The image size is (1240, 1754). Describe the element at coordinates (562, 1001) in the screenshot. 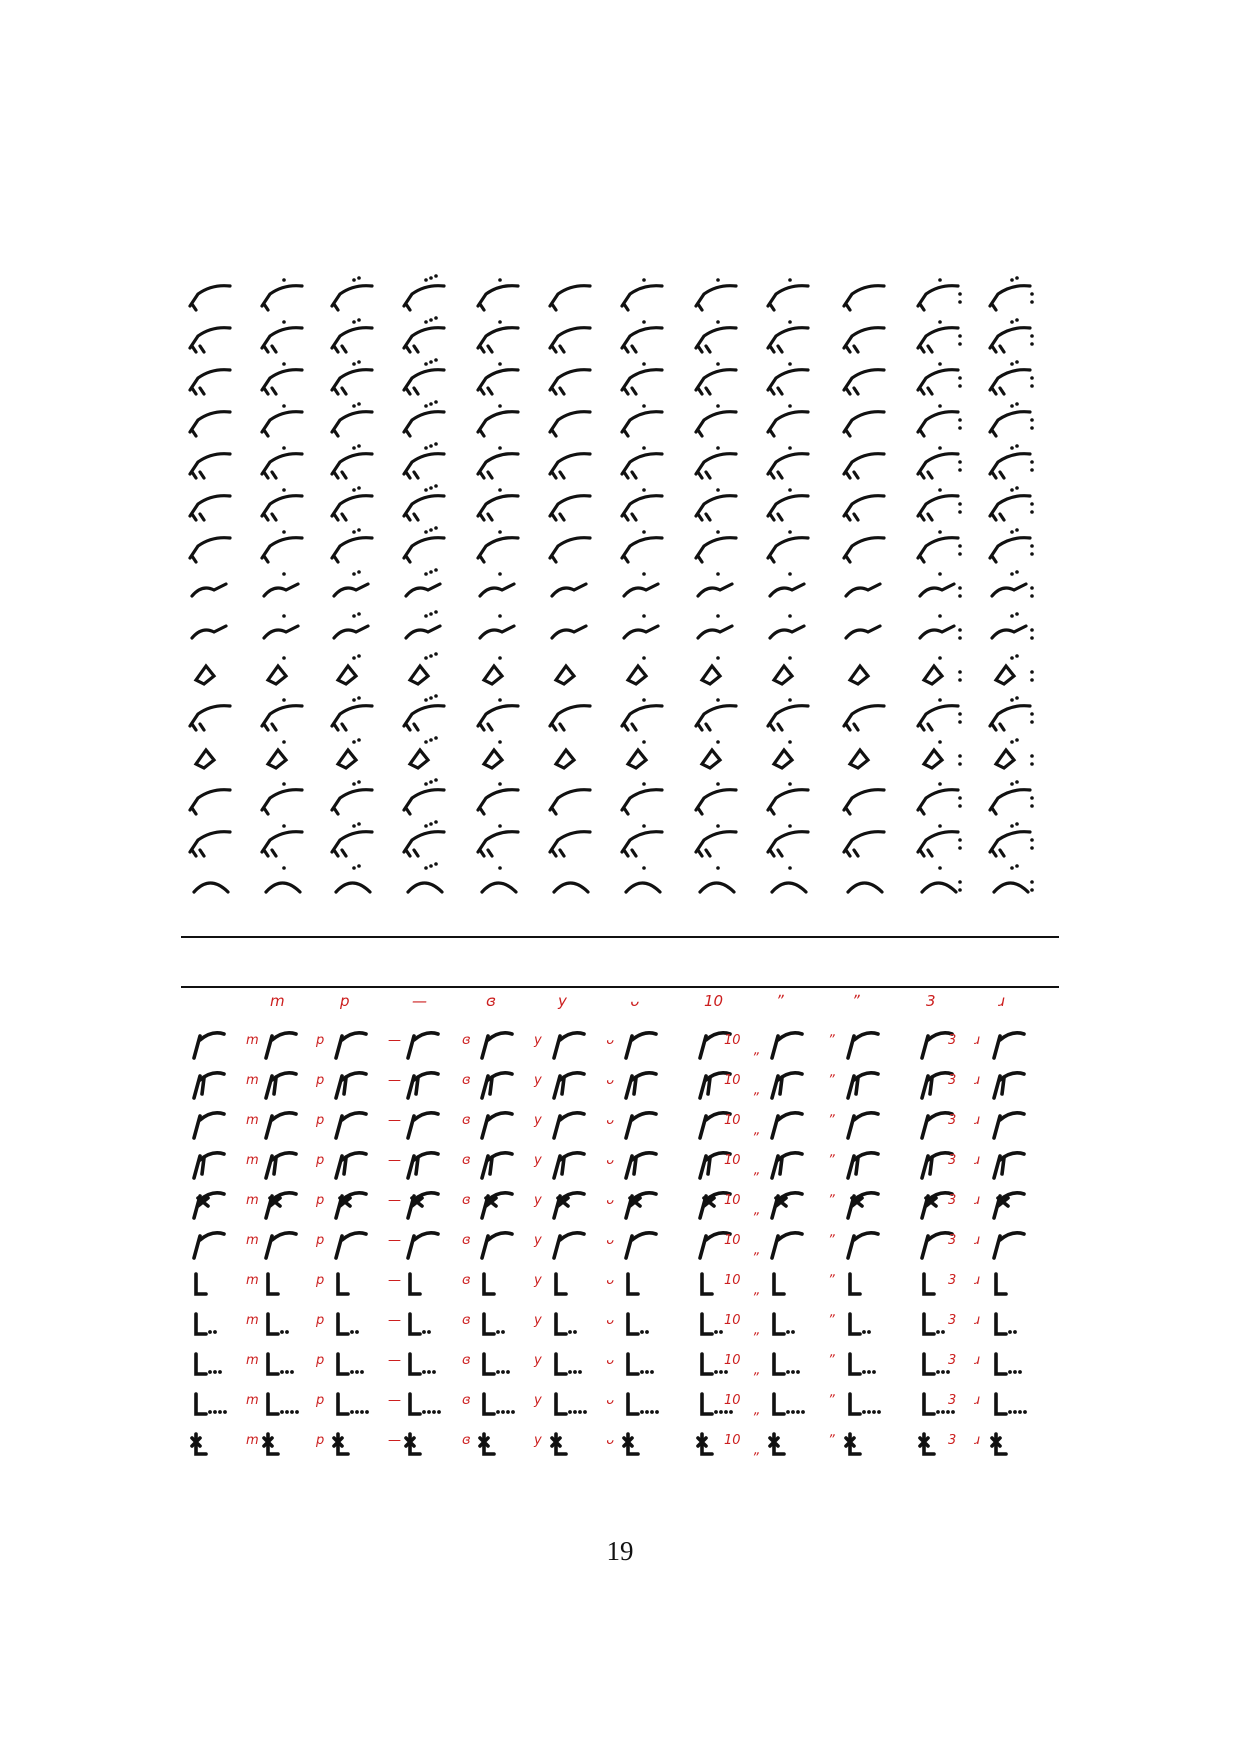

I see `header-annotation-mark: y` at that location.